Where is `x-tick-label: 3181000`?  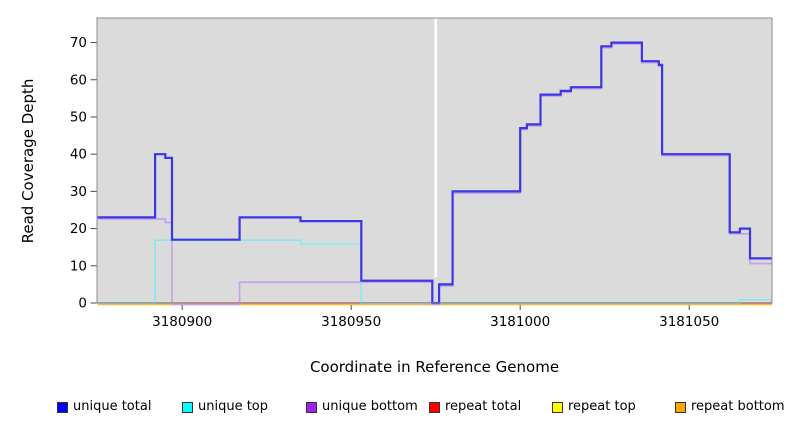 x-tick-label: 3181000 is located at coordinates (520, 322).